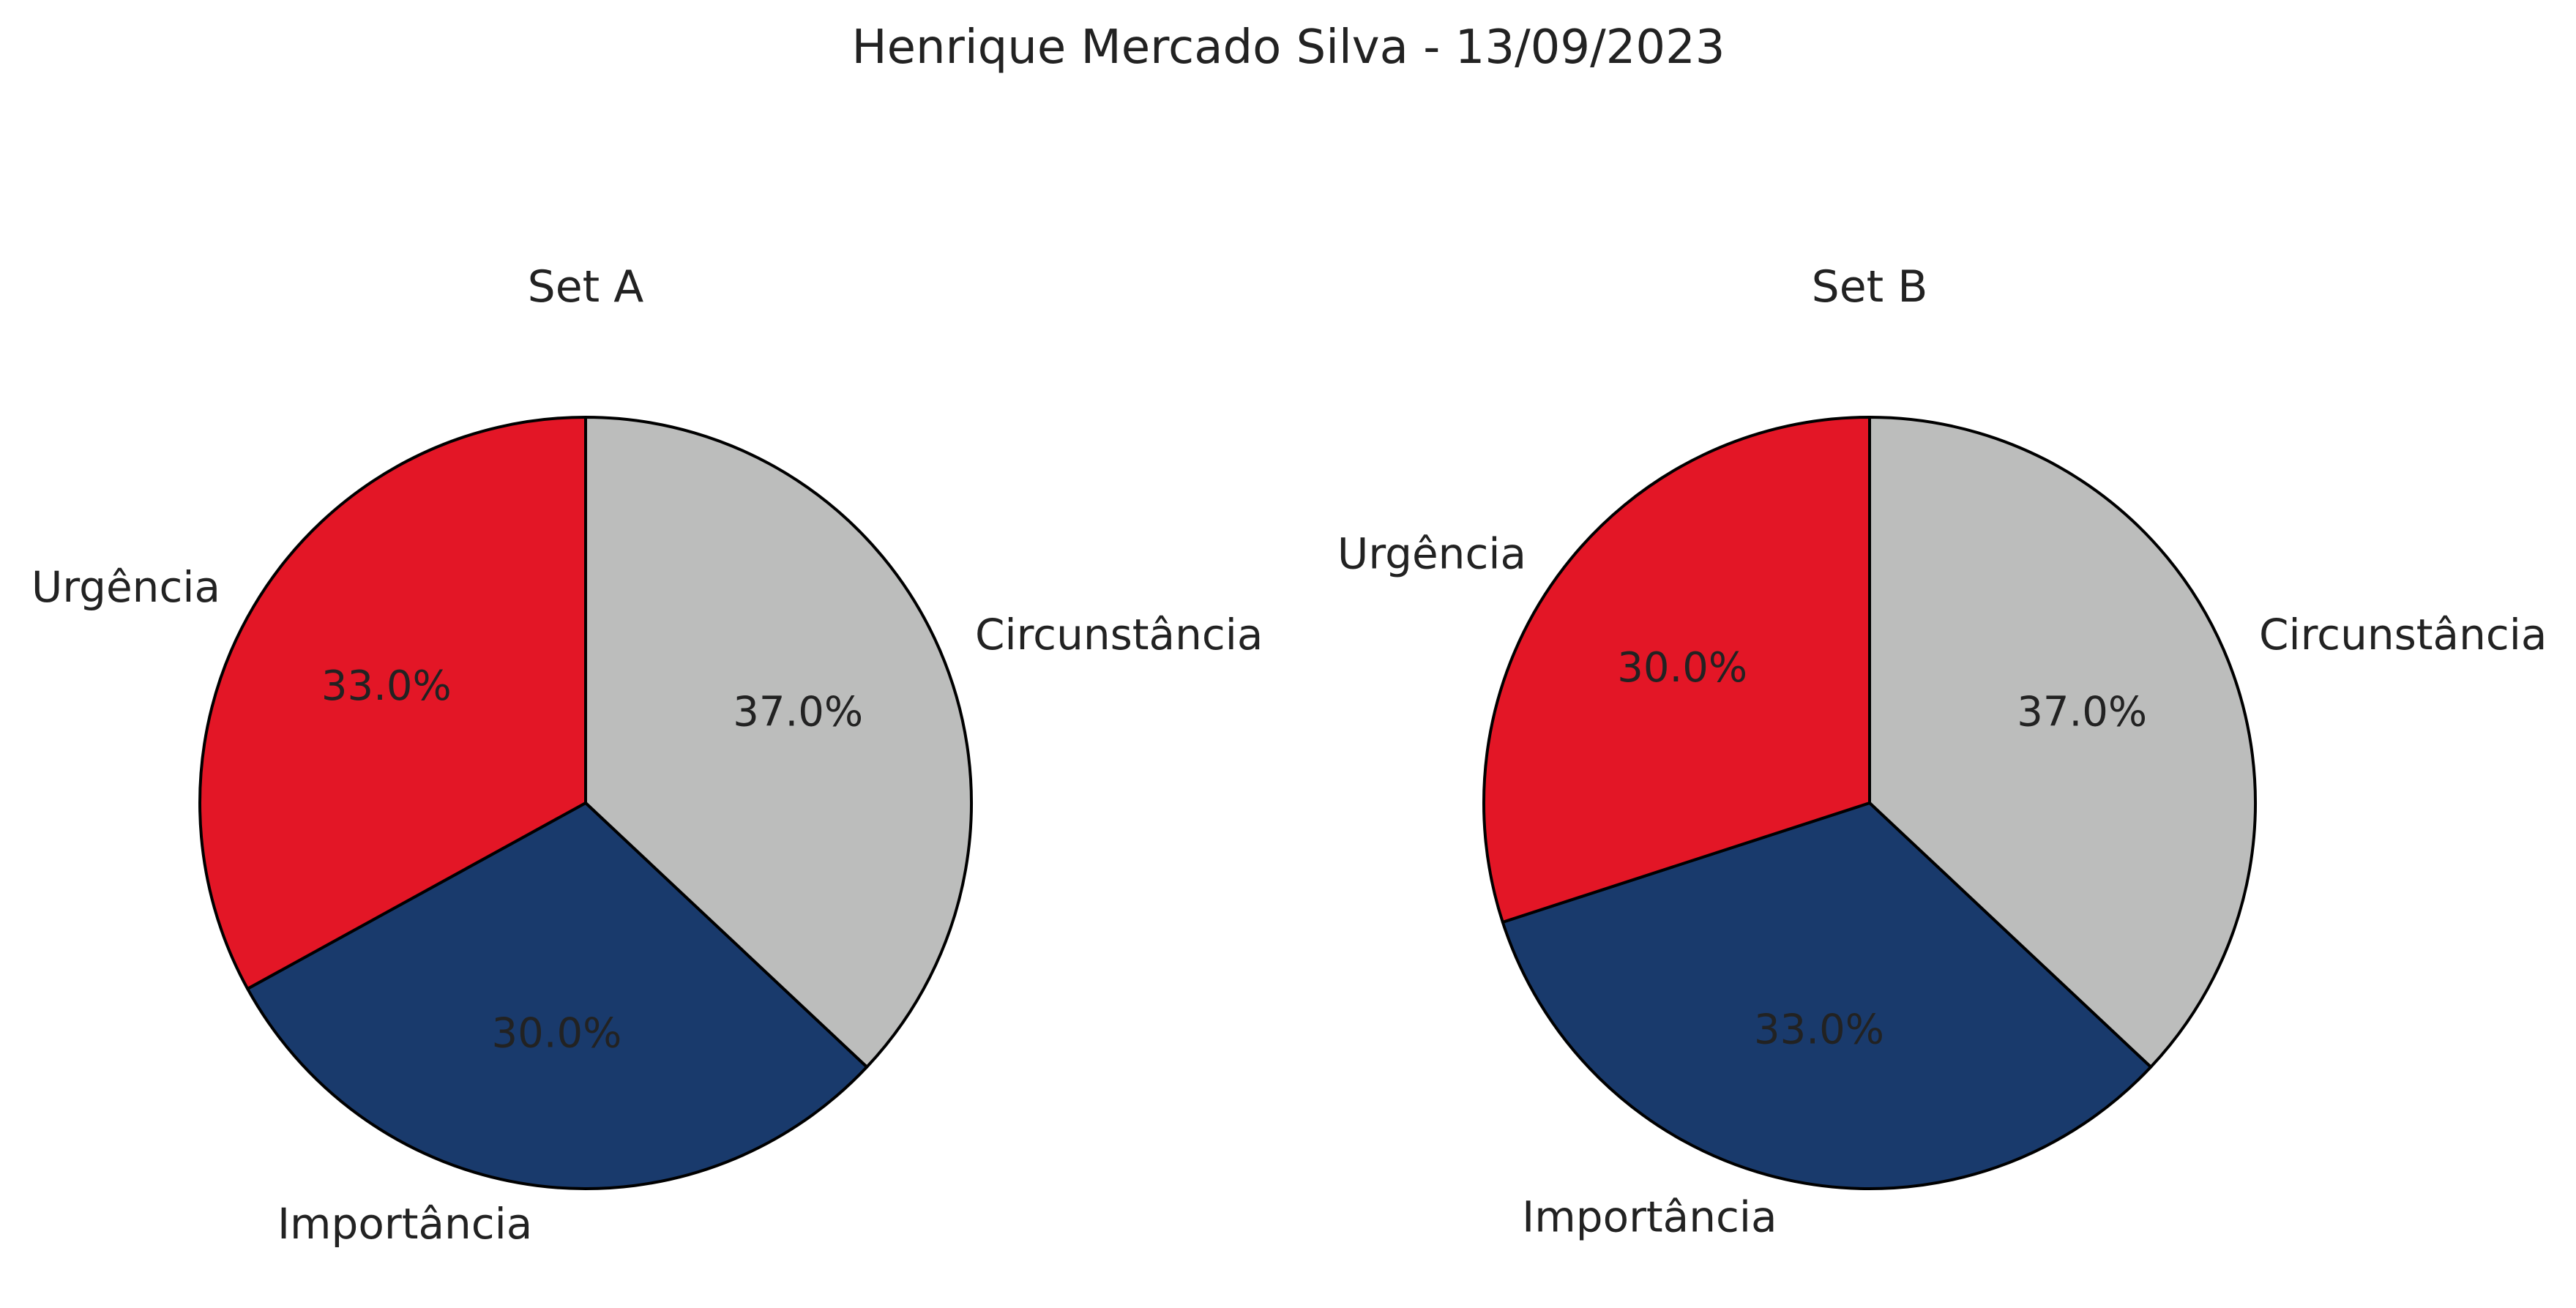  Describe the element at coordinates (798, 712) in the screenshot. I see `pie-percent-label-set-a-circunstancia: 37.0%` at that location.